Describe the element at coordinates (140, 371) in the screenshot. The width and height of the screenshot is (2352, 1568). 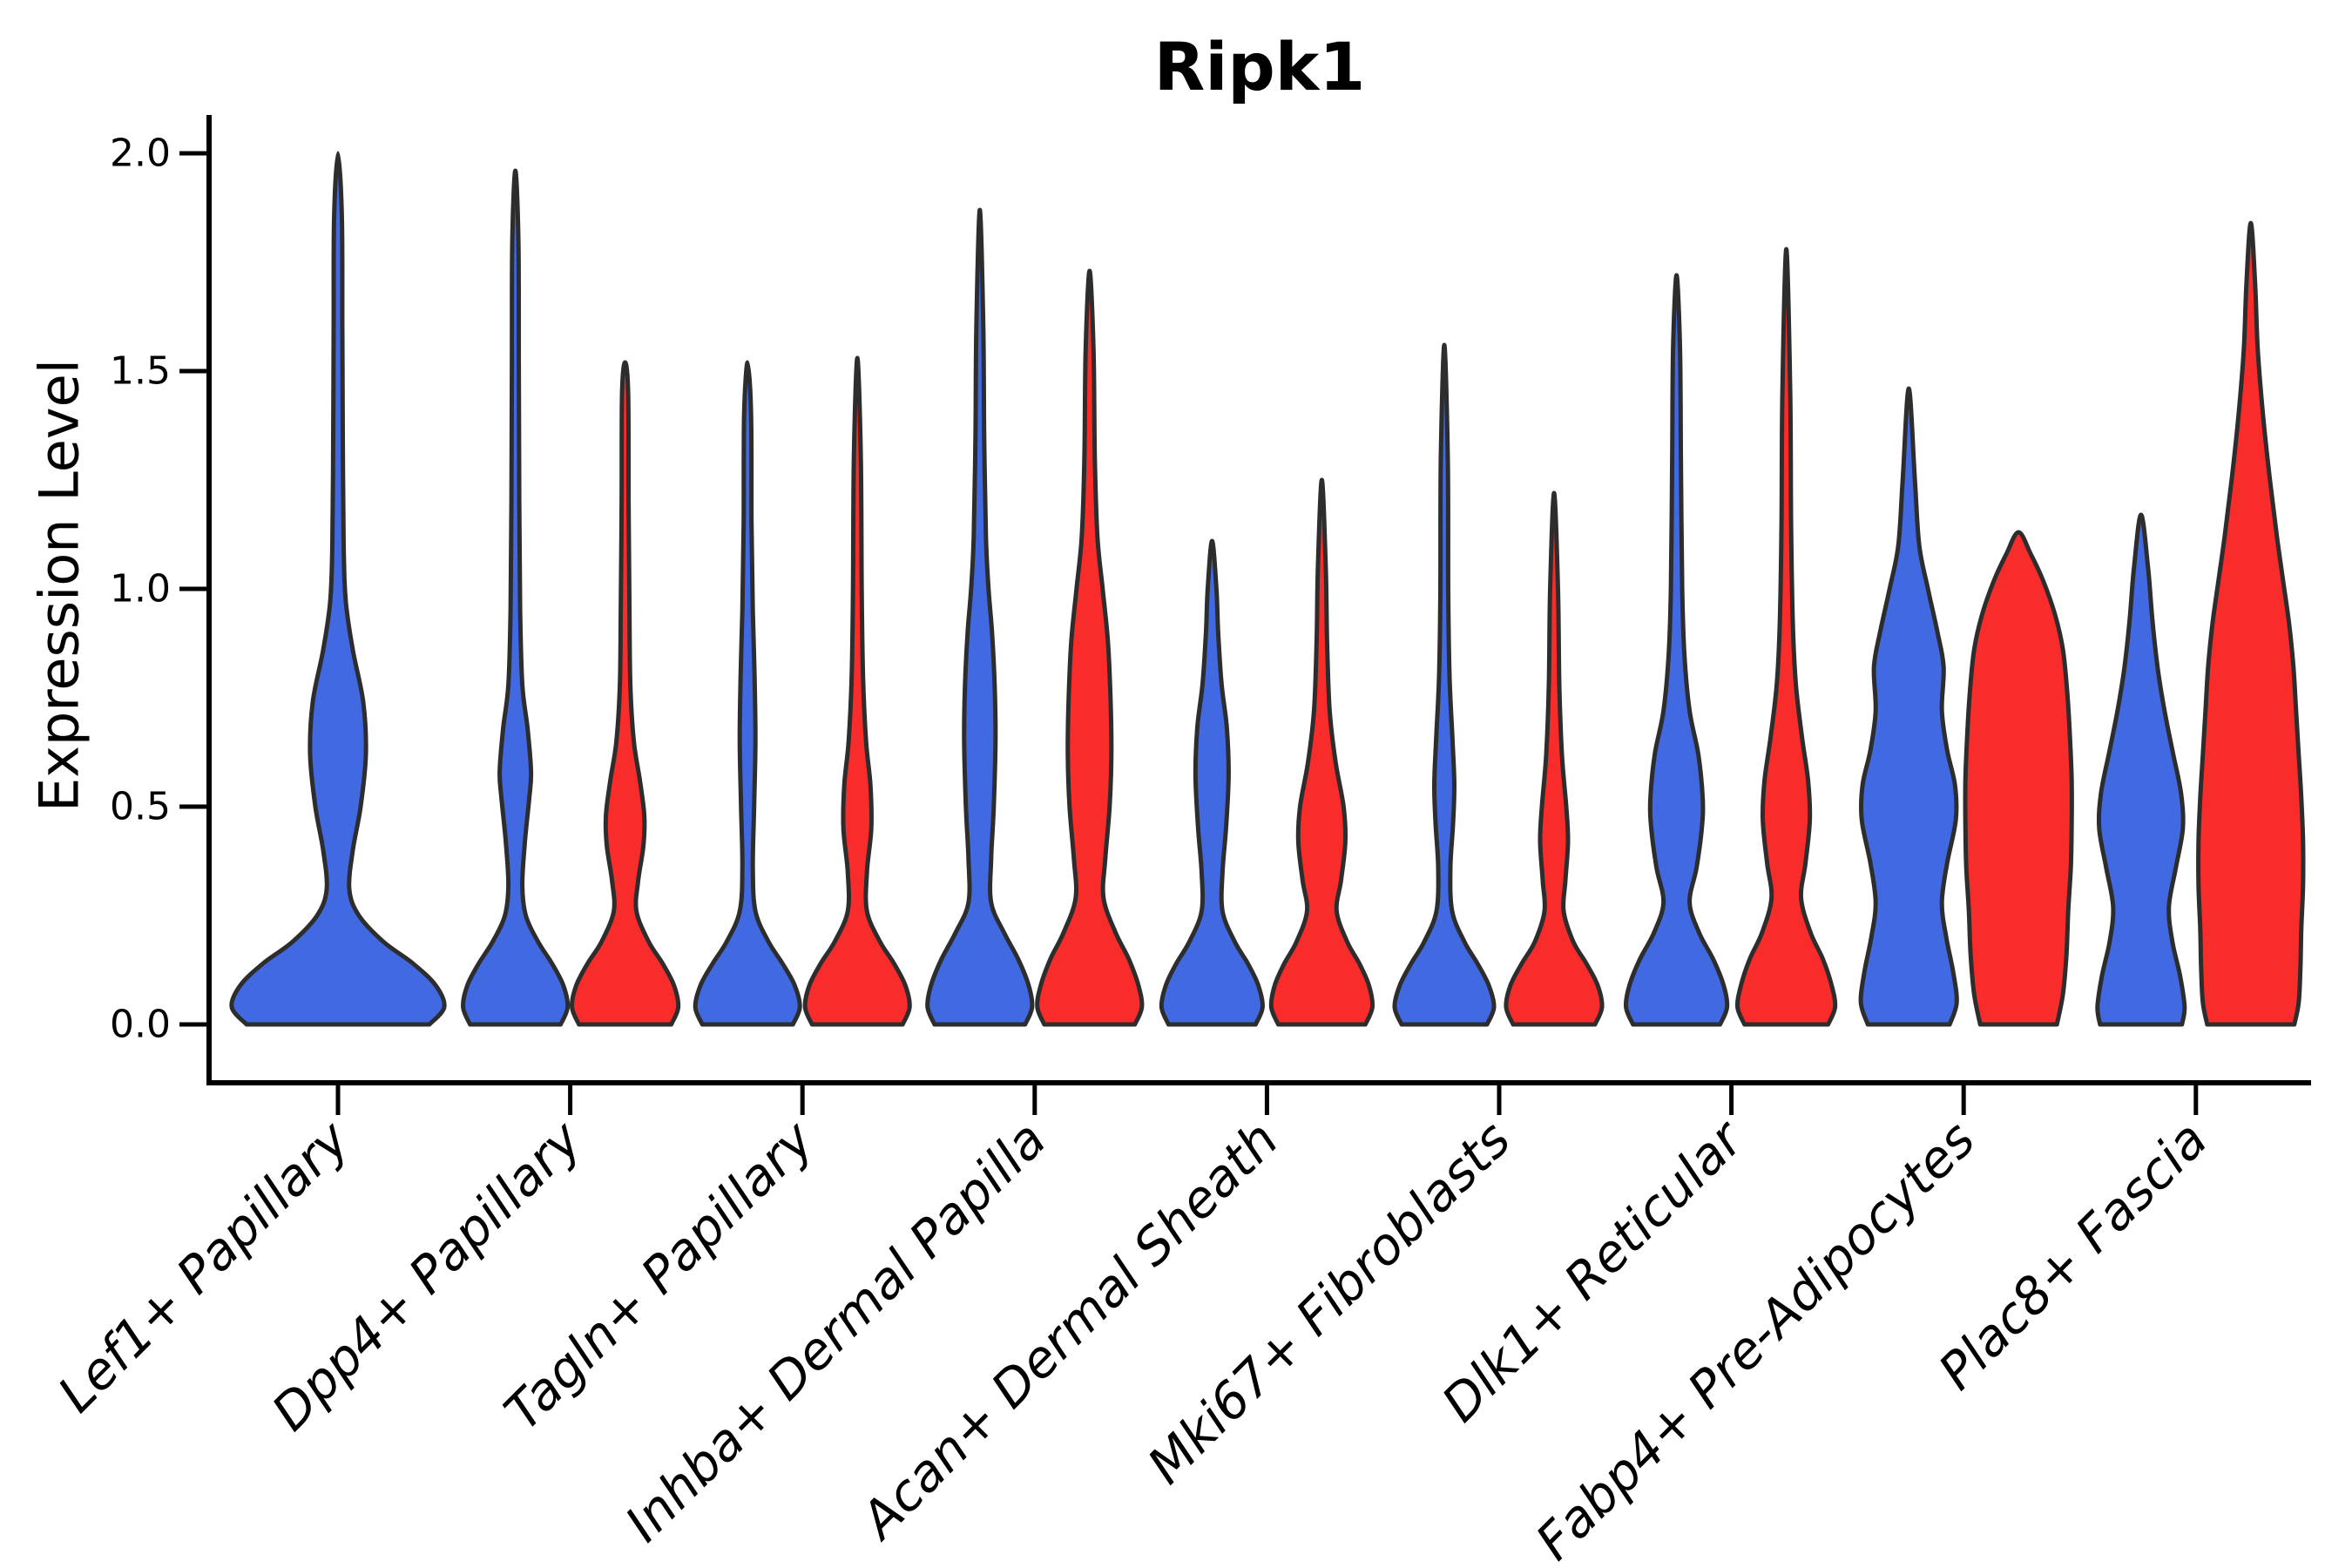
I see `y-tick-label: 1.5` at that location.